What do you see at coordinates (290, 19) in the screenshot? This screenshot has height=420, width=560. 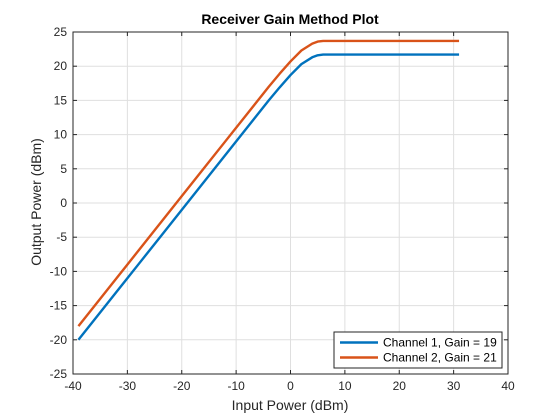 I see `chart-title: Receiver Gain Method Plot` at bounding box center [290, 19].